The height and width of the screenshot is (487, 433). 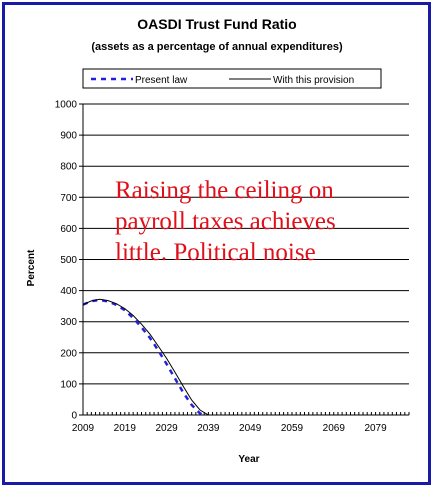 What do you see at coordinates (83, 428) in the screenshot?
I see `x-tick-label: 2009` at bounding box center [83, 428].